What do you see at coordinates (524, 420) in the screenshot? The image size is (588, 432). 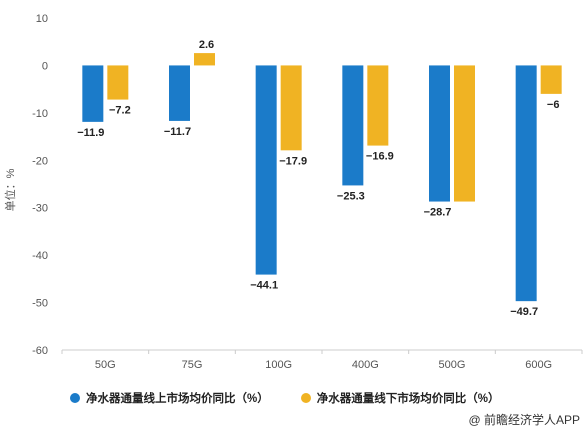 I see `source-credit: @ 前瞻经济学人APP` at bounding box center [524, 420].